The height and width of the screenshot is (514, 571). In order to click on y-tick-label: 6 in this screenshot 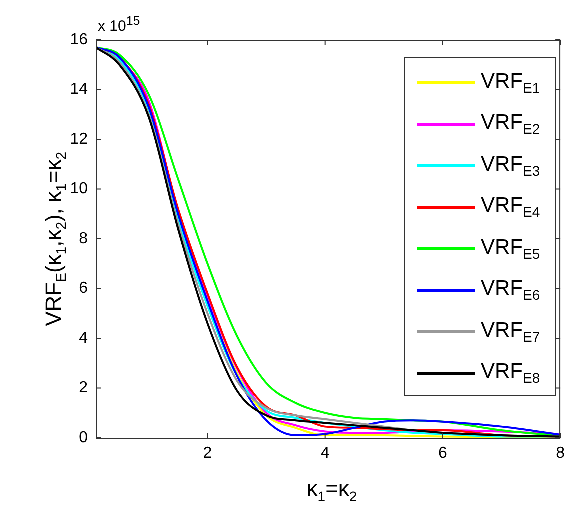, I will do `click(83, 289)`.